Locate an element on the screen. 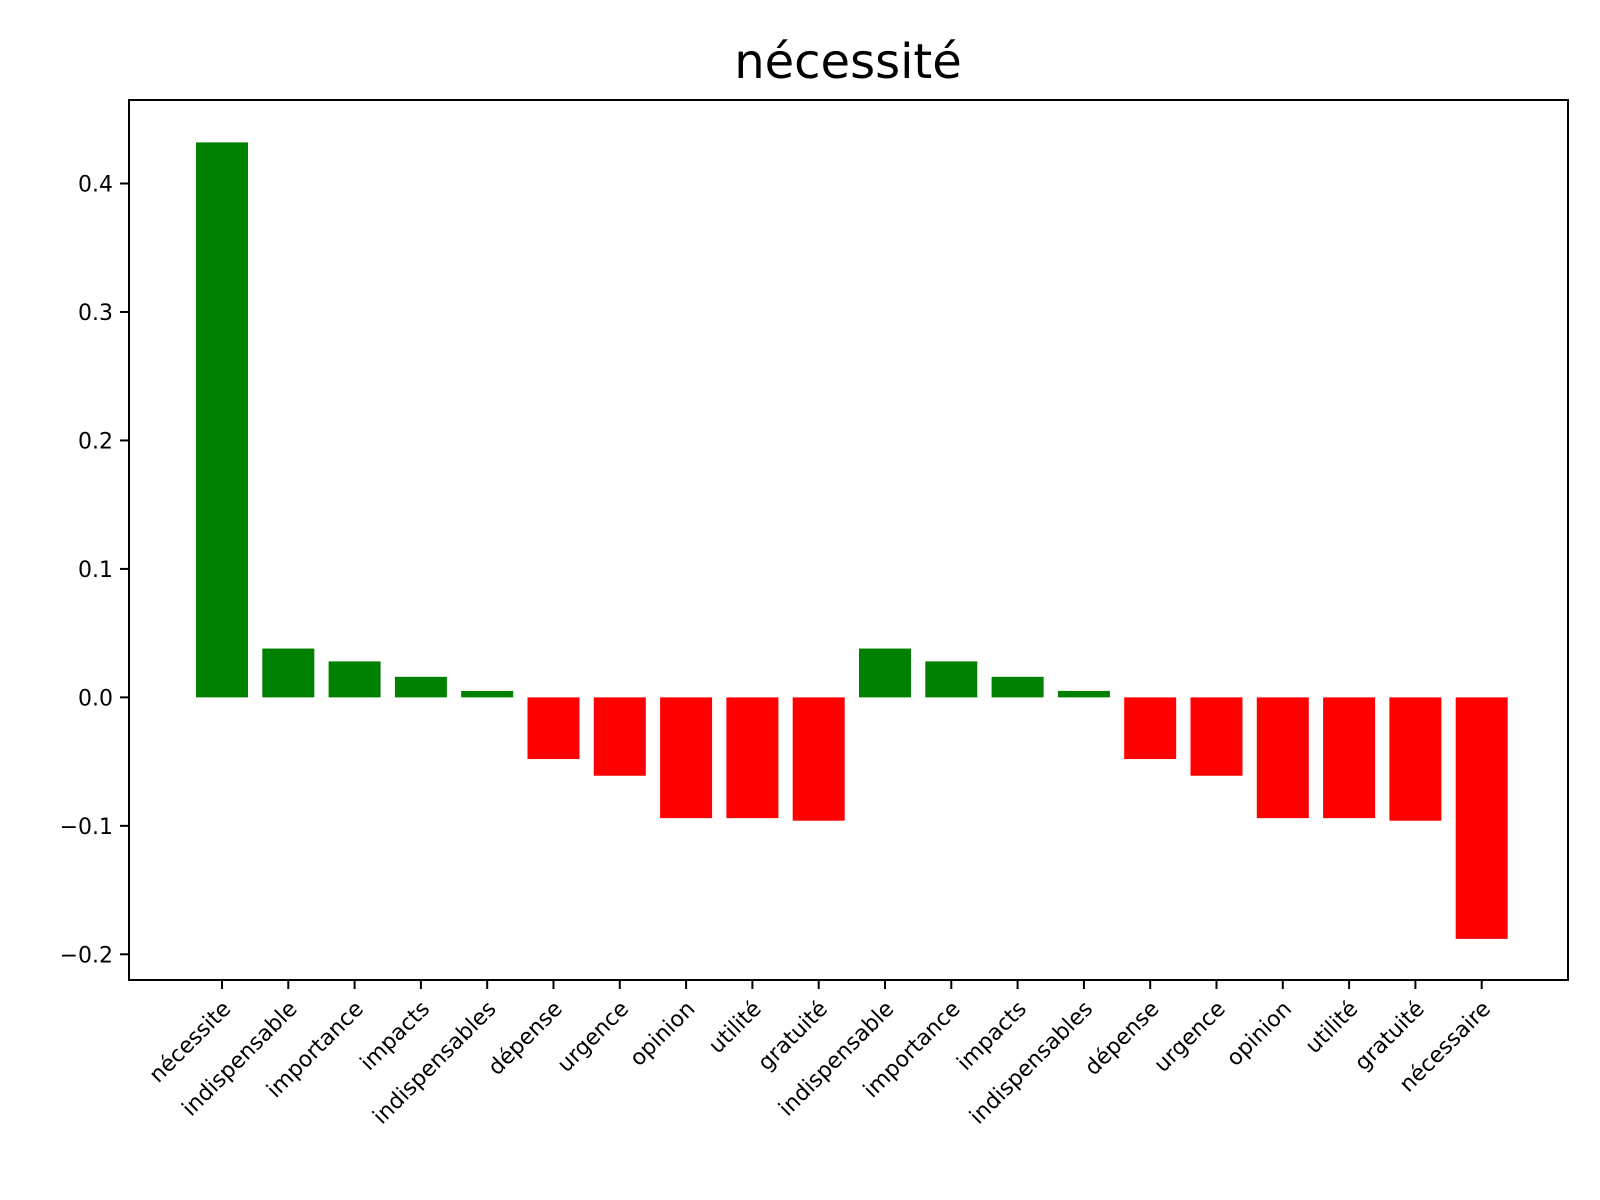  chart-title: nécessité is located at coordinates (848, 62).